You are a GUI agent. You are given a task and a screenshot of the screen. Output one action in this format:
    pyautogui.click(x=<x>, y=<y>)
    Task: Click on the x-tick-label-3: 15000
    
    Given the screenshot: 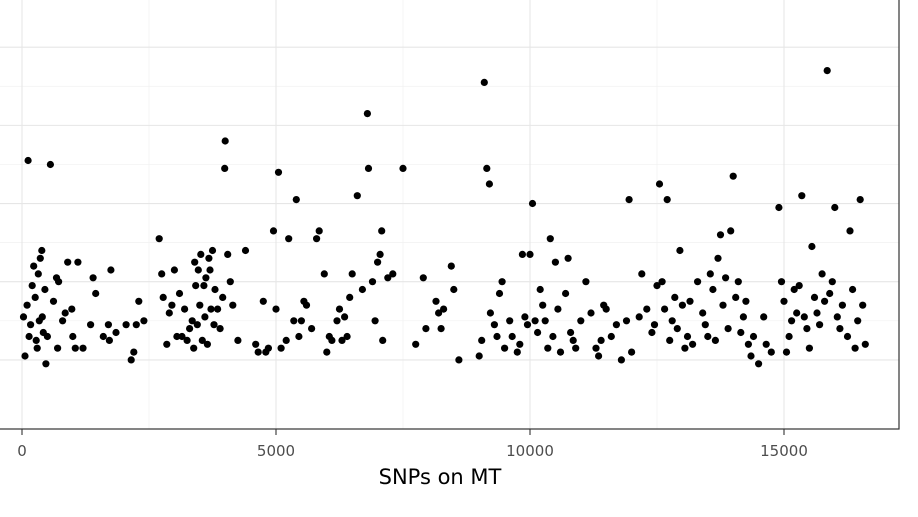 What is the action you would take?
    pyautogui.click(x=784, y=451)
    